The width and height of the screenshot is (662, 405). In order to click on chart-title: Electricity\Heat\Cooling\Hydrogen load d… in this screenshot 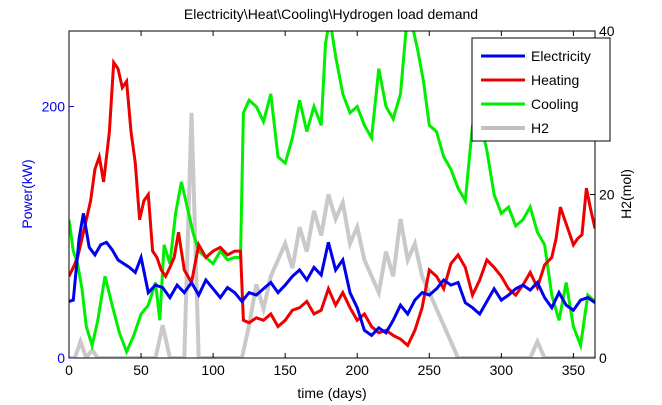, I will do `click(331, 14)`.